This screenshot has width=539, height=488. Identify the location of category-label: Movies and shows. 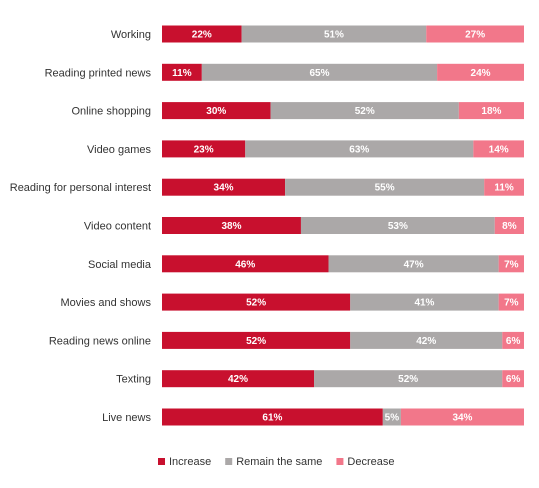
(106, 303).